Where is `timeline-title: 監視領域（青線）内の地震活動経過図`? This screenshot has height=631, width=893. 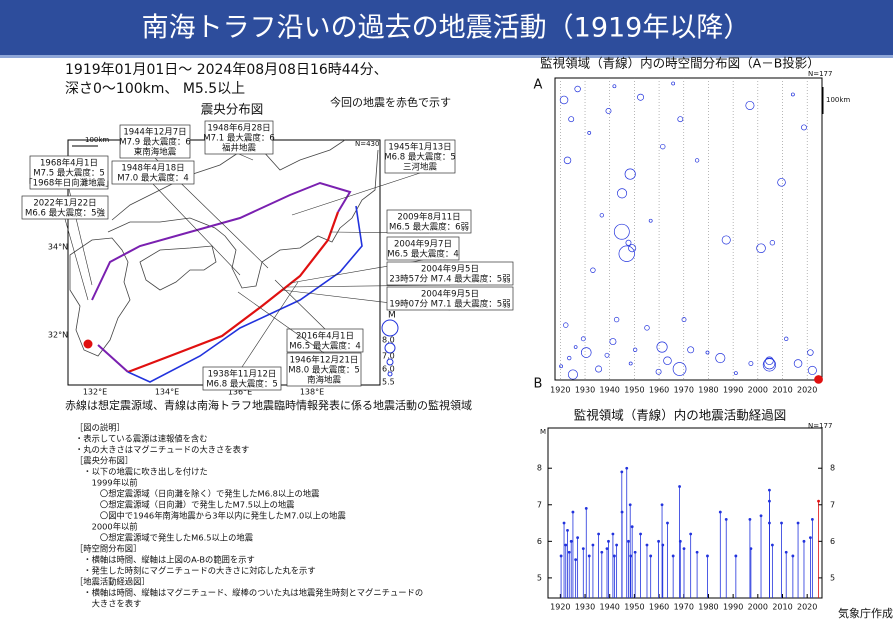
timeline-title: 監視領域（青線）内の地震活動経過図 is located at coordinates (680, 415).